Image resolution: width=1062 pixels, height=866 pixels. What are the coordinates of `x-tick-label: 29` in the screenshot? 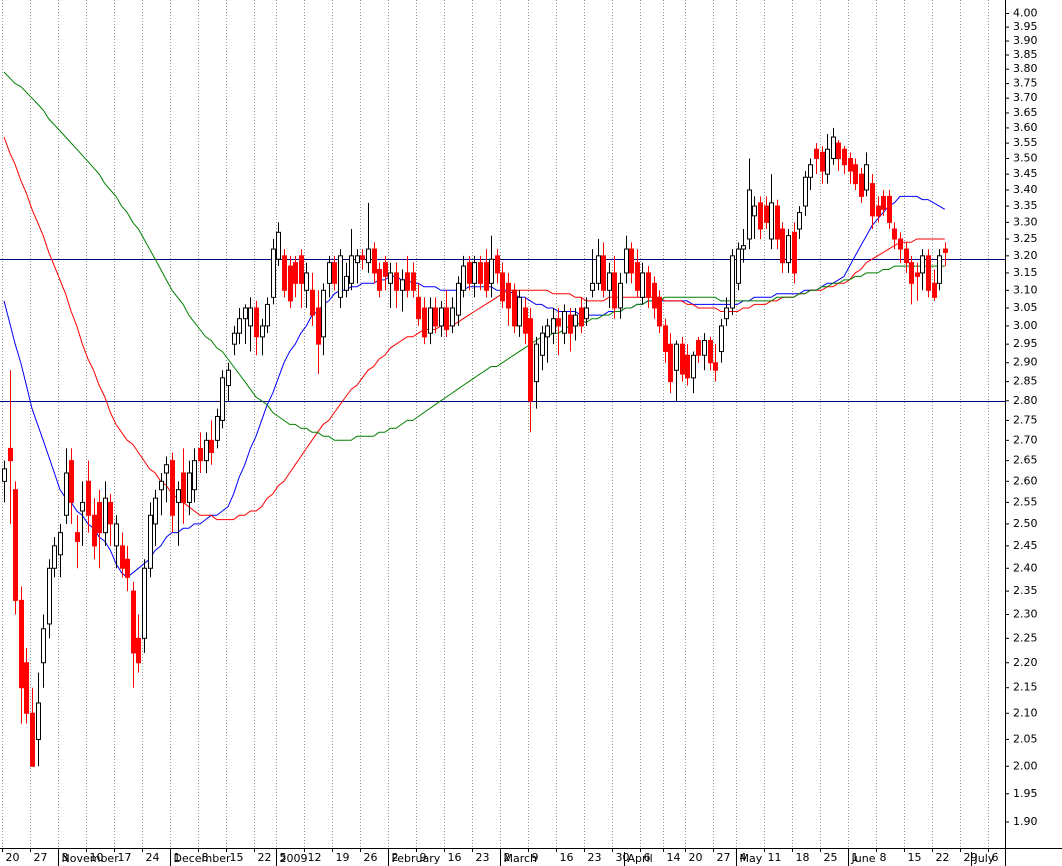 It's located at (971, 857).